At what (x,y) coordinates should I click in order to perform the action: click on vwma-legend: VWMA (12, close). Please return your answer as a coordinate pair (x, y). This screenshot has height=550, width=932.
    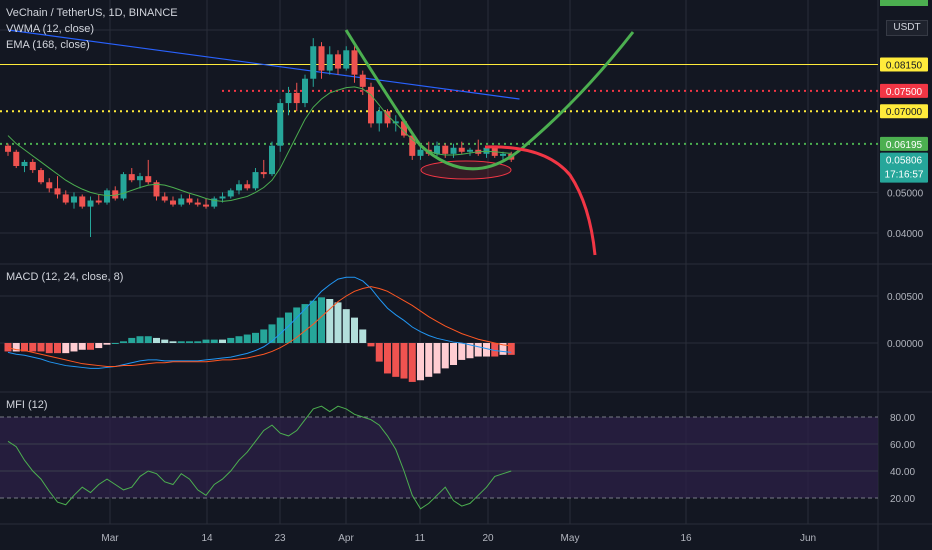
    Looking at the image, I should click on (50, 29).